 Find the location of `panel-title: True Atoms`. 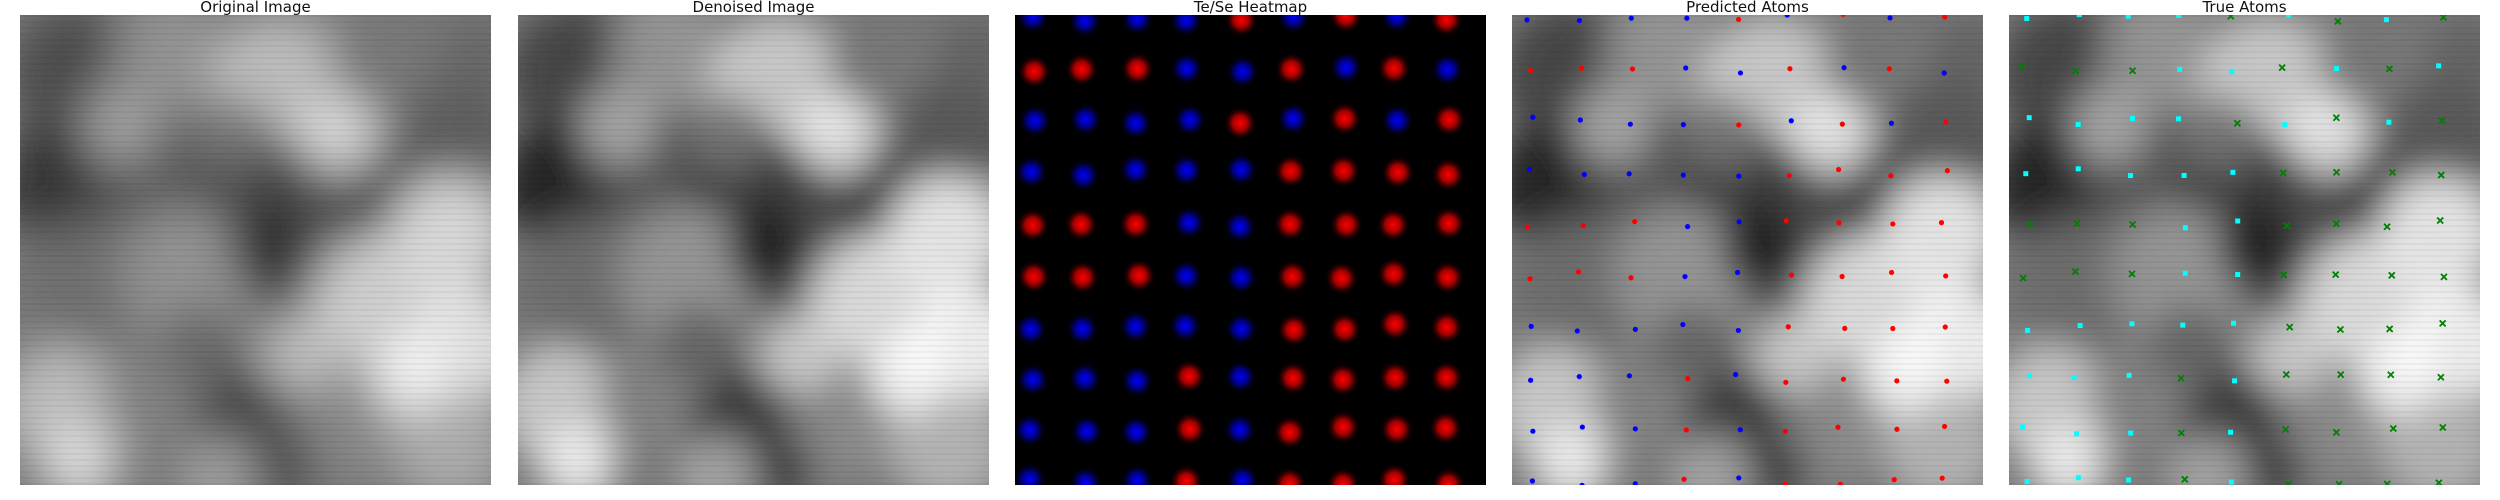

panel-title: True Atoms is located at coordinates (2244, 8).